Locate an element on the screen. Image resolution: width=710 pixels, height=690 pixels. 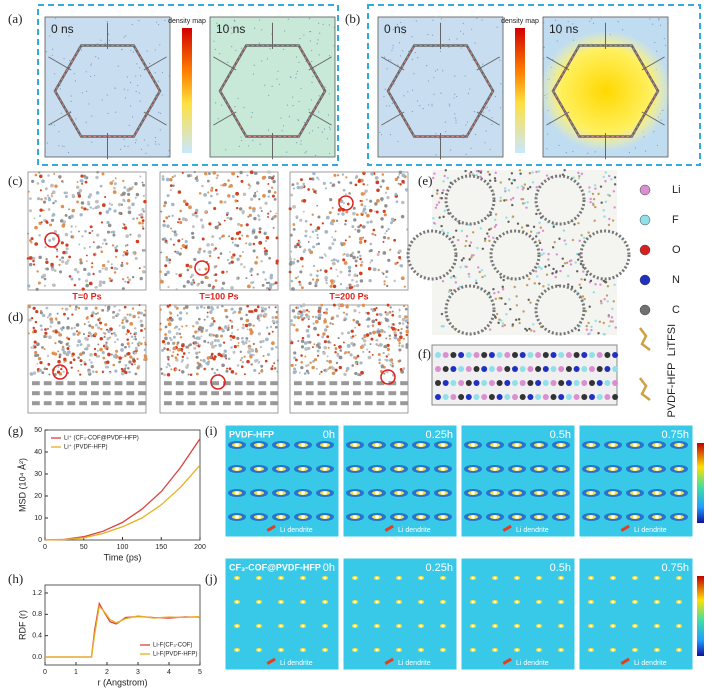
legend-swatch is located at coordinates (645, 310).